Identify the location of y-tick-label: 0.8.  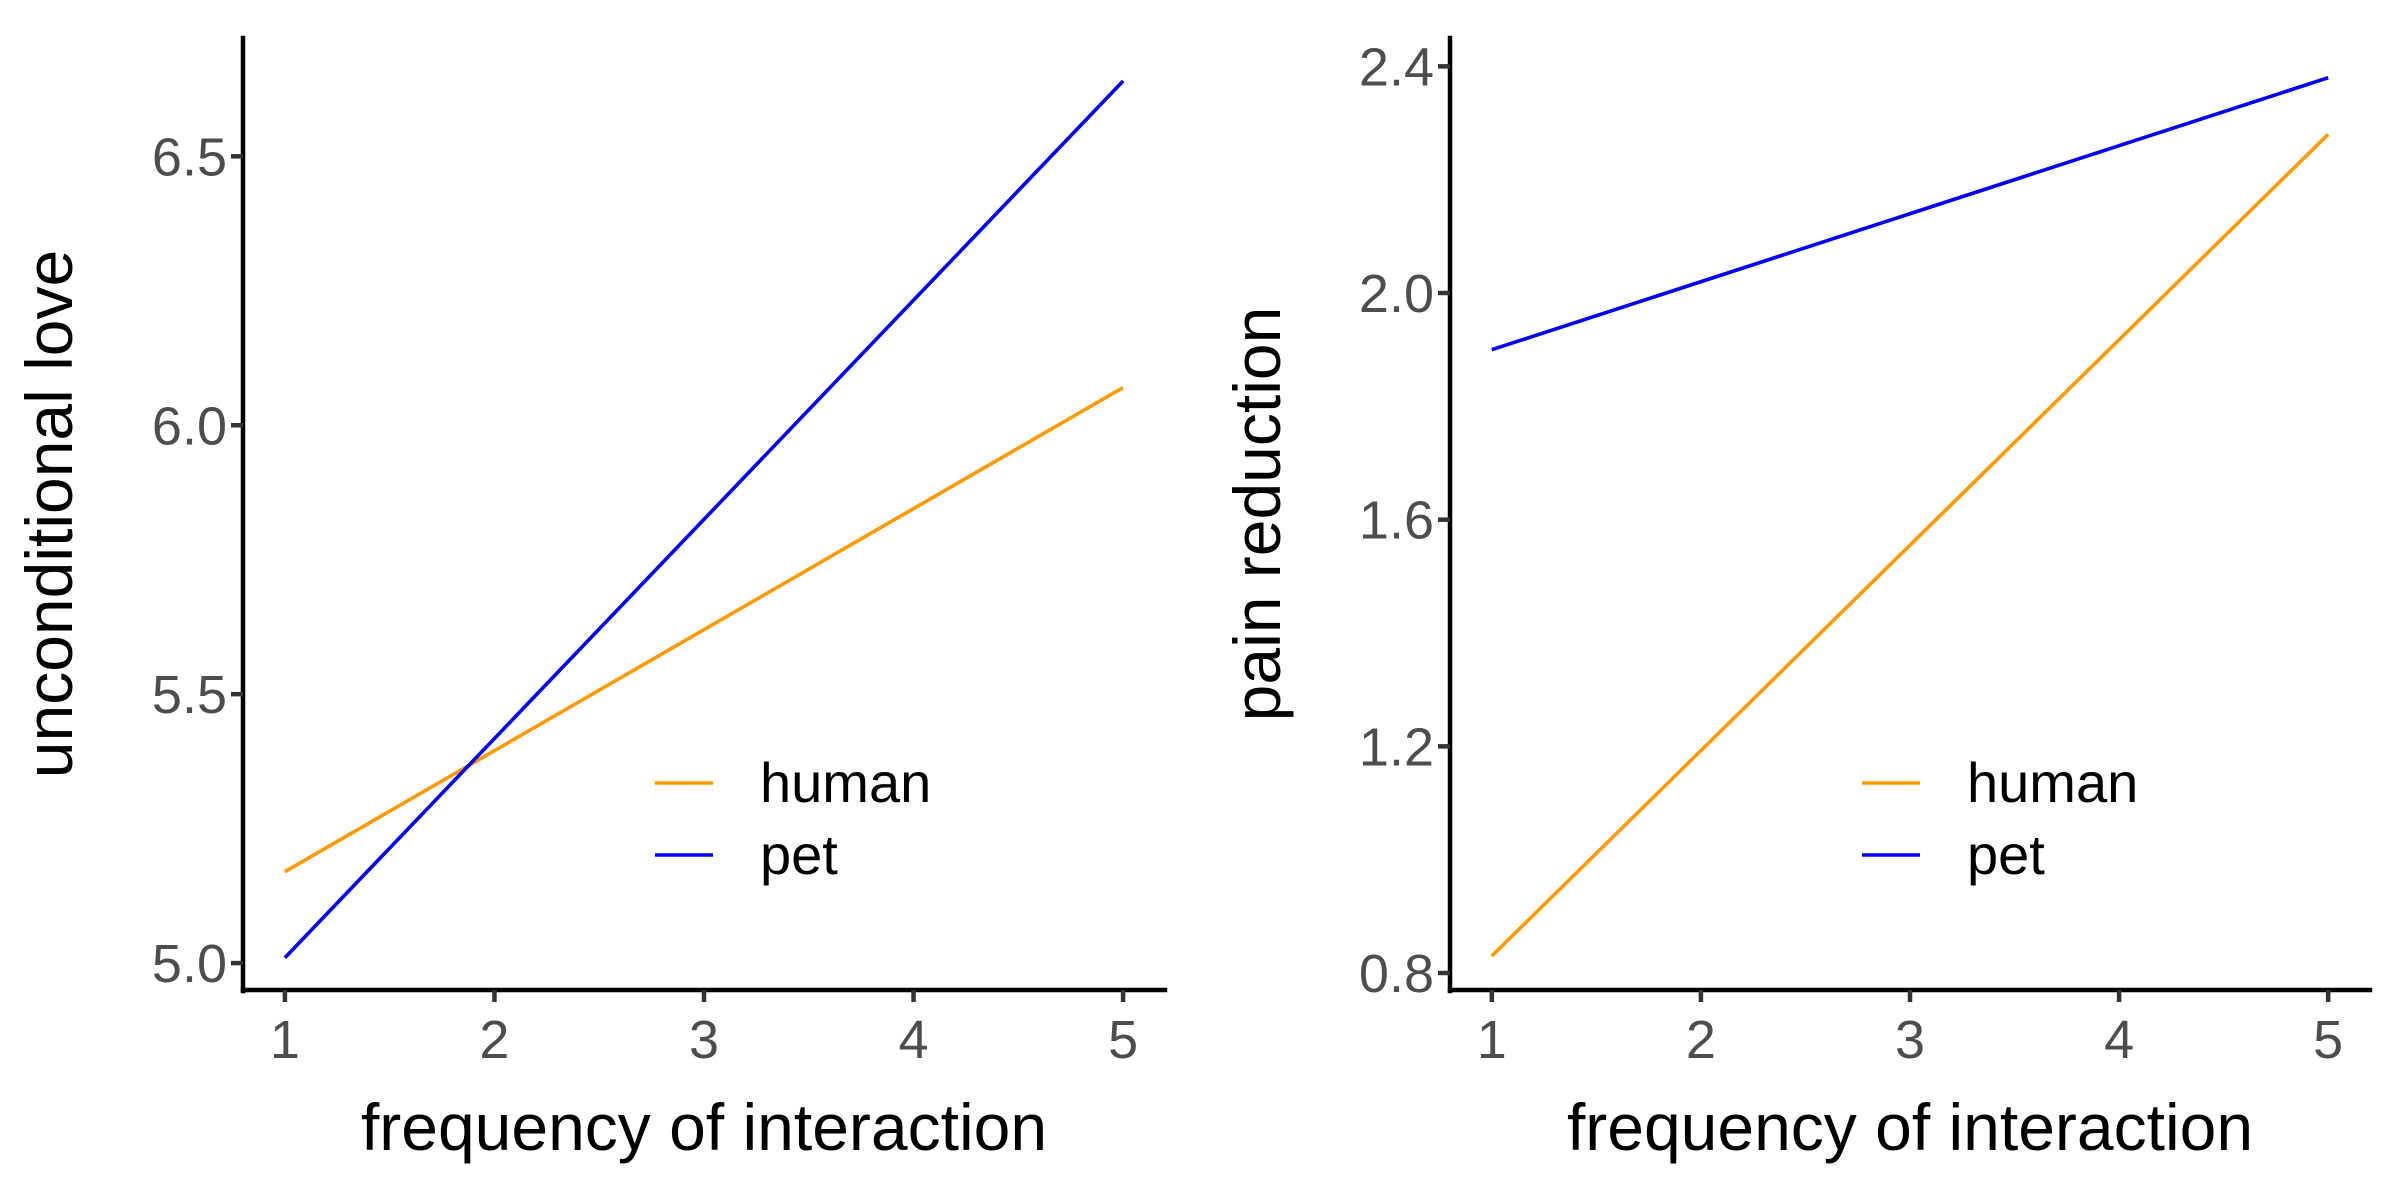
(1396, 974).